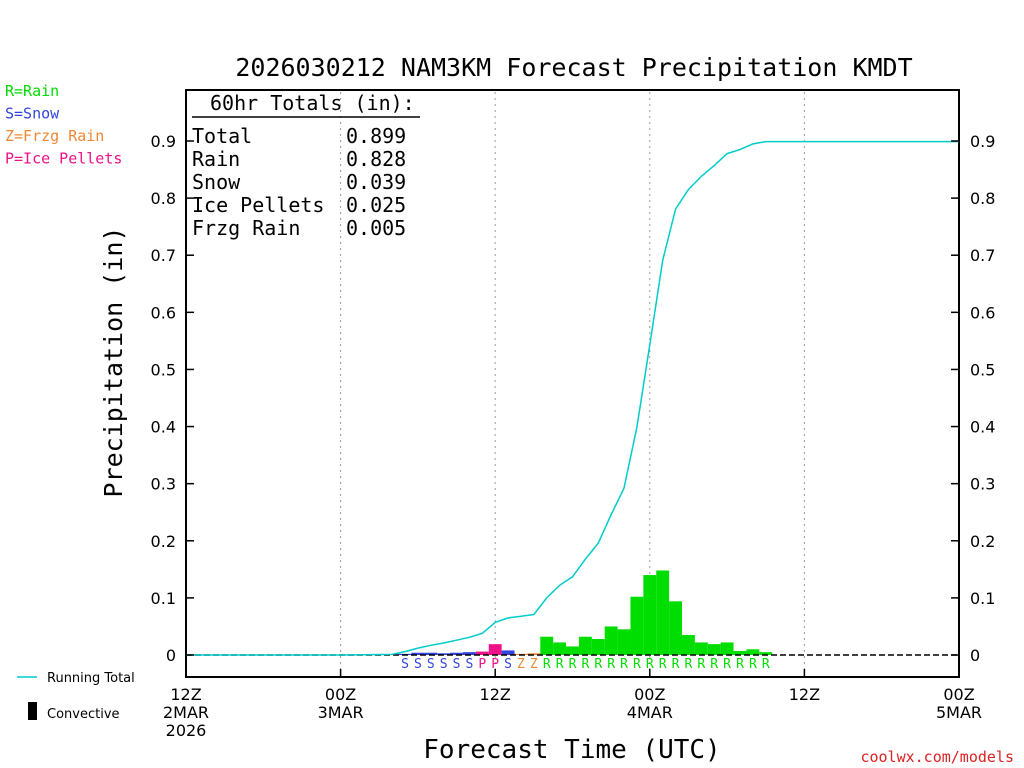  I want to click on totals-row-value: 0.039, so click(376, 182).